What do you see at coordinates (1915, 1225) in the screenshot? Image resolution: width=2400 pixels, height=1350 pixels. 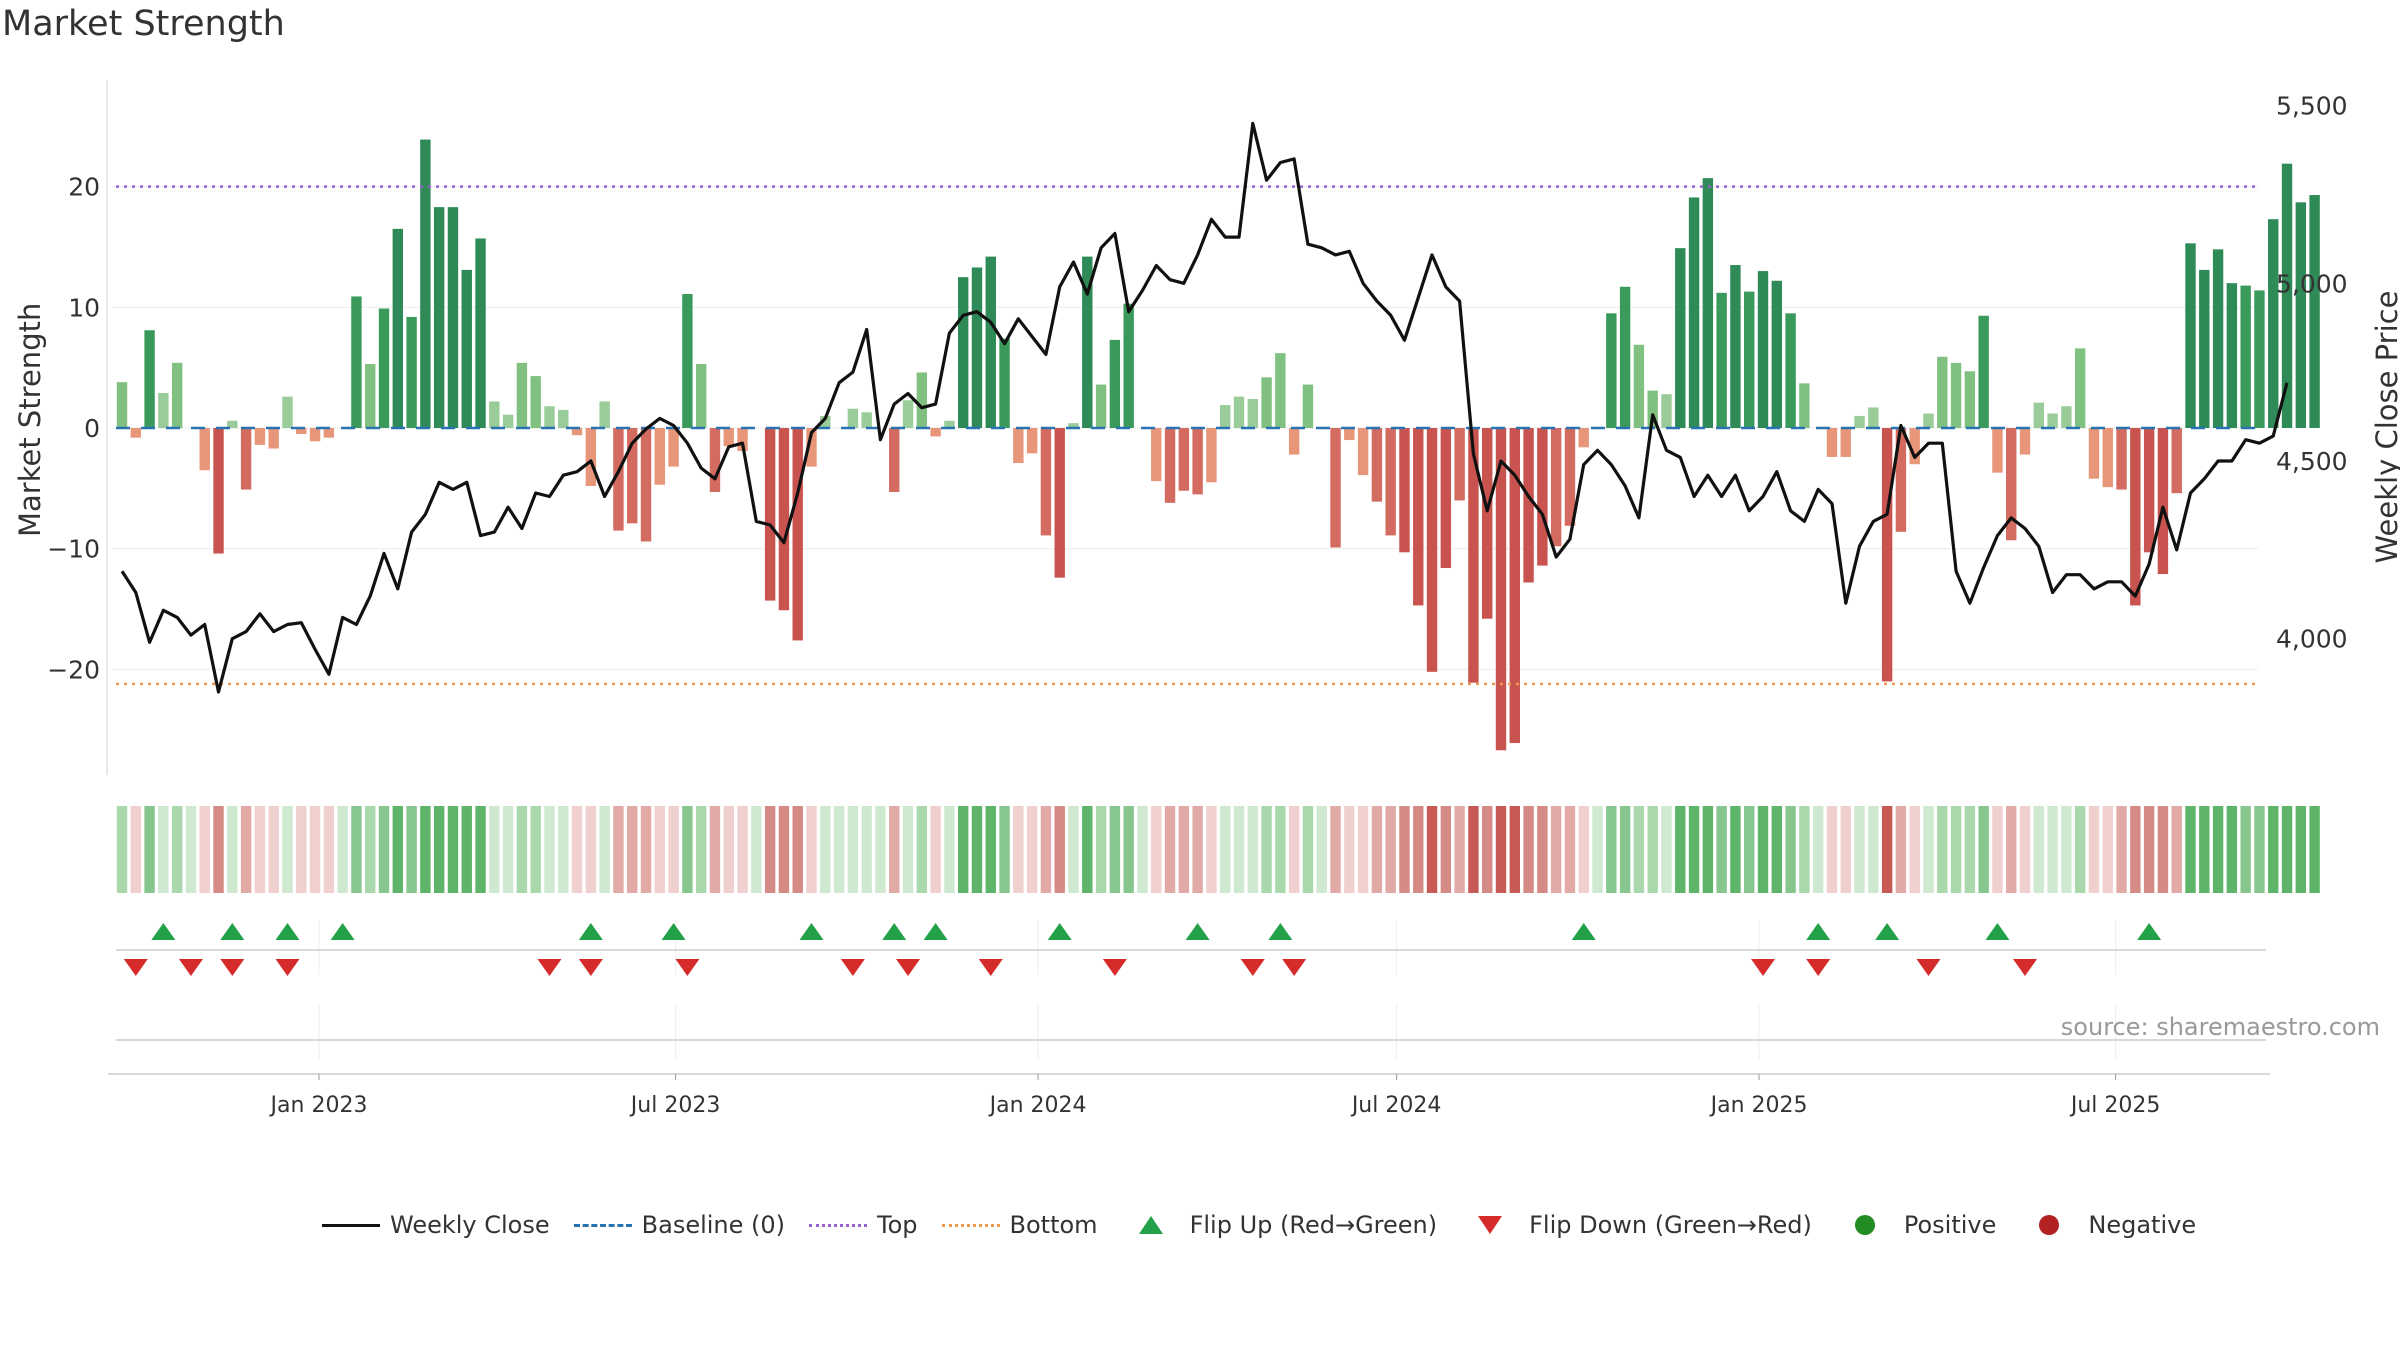 I see `legend-item-positive: Positive` at bounding box center [1915, 1225].